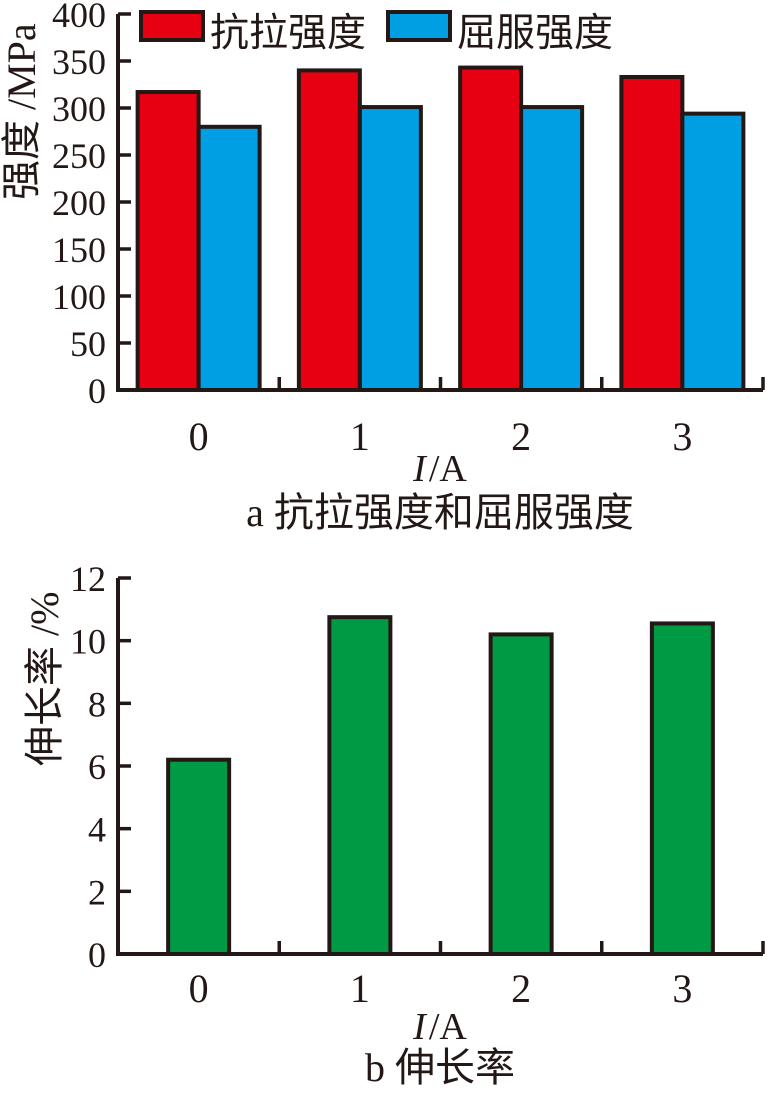  I want to click on chart-a-caption: a 抗拉强度和屈服强度, so click(440, 512).